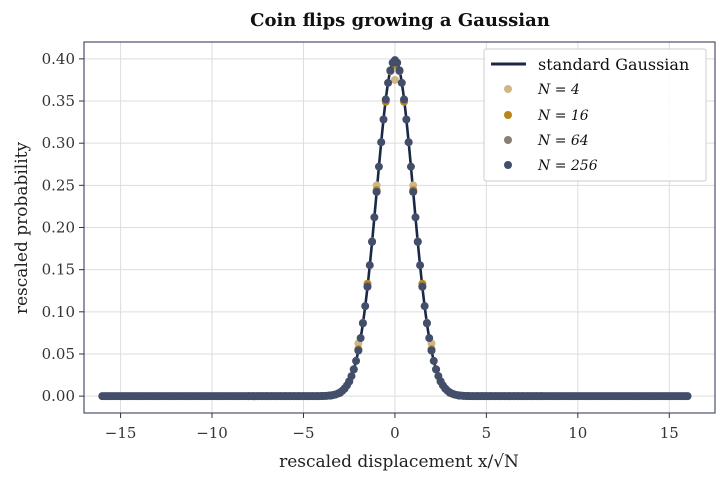  I want to click on x-tick-label: −5, so click(303, 433).